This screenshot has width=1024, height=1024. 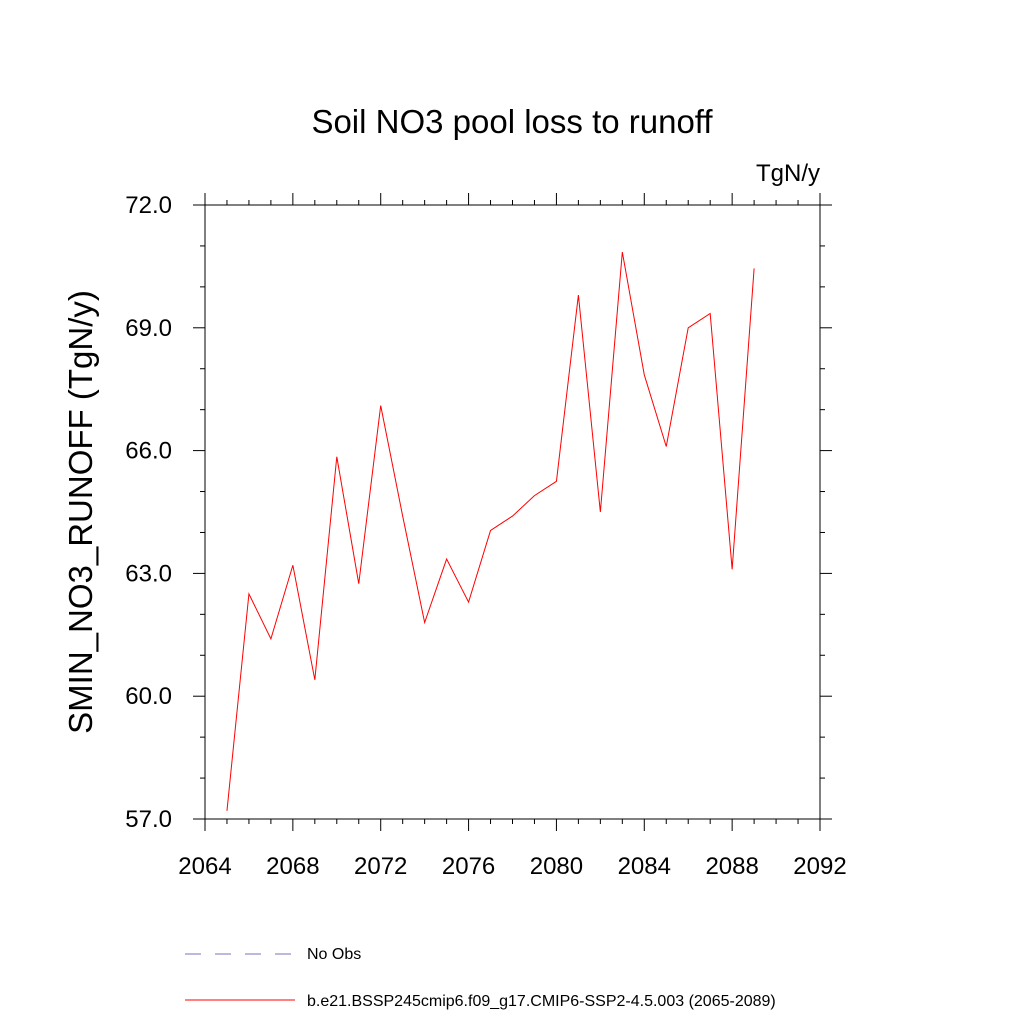 I want to click on x-tick-label: 2068, so click(x=292, y=866).